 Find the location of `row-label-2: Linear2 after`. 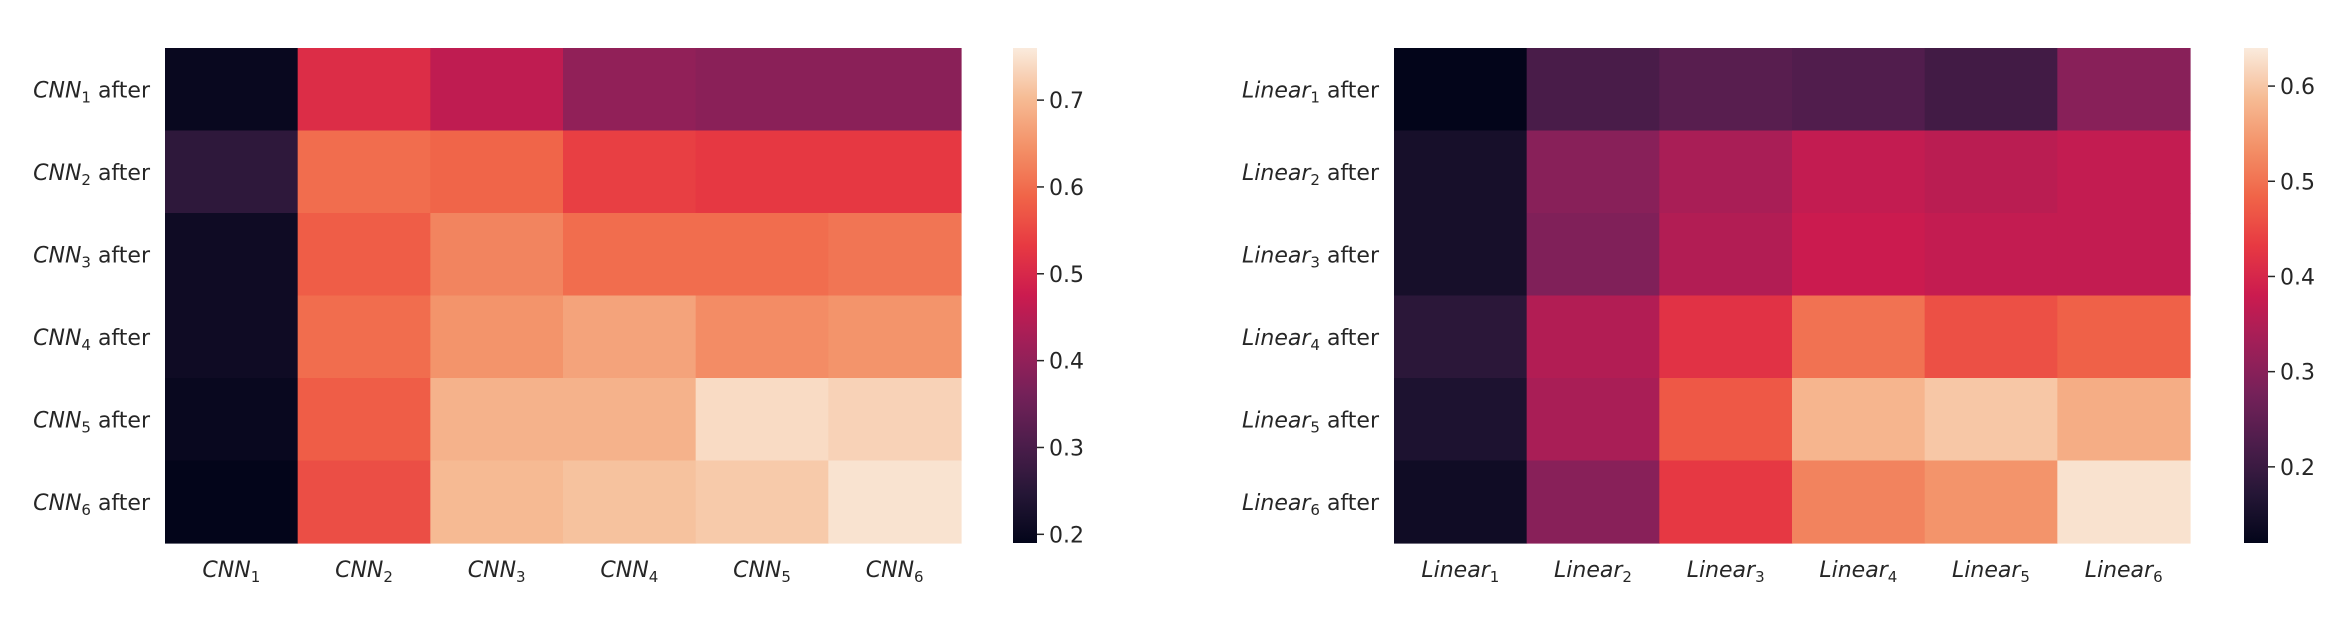

row-label-2: Linear2 after is located at coordinates (1311, 175).